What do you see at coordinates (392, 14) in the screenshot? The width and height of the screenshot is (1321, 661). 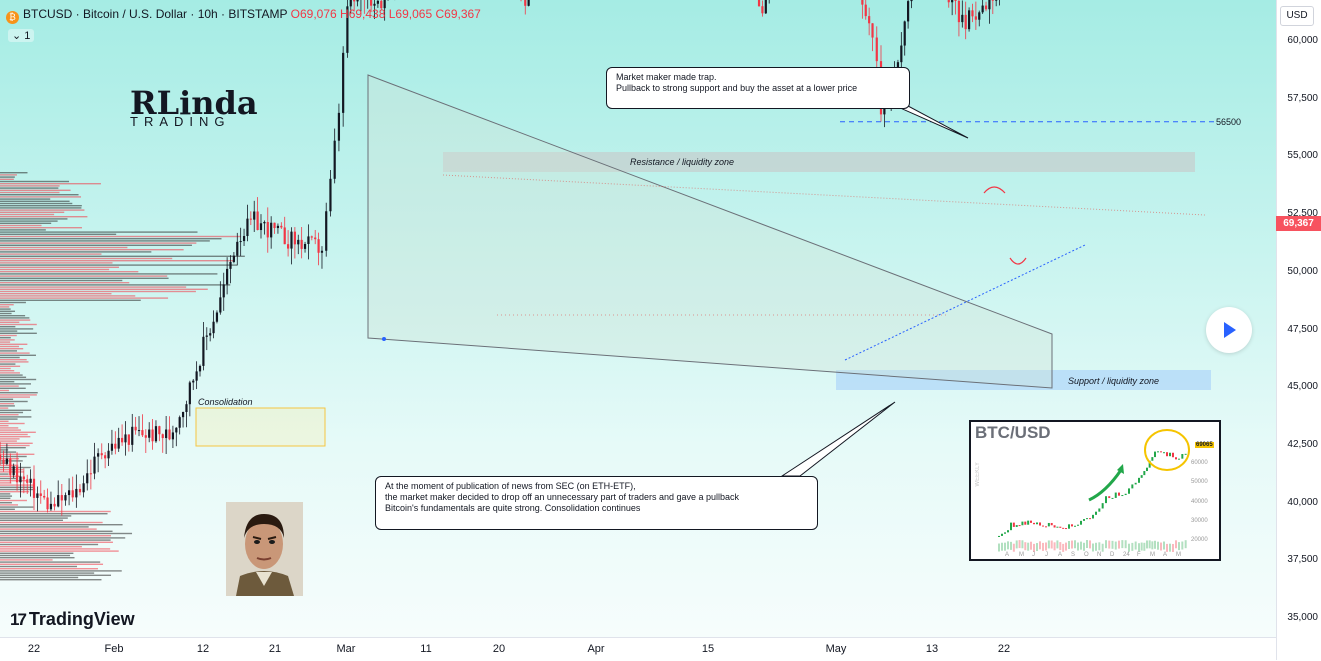 I see `ohlc-low-label: L` at bounding box center [392, 14].